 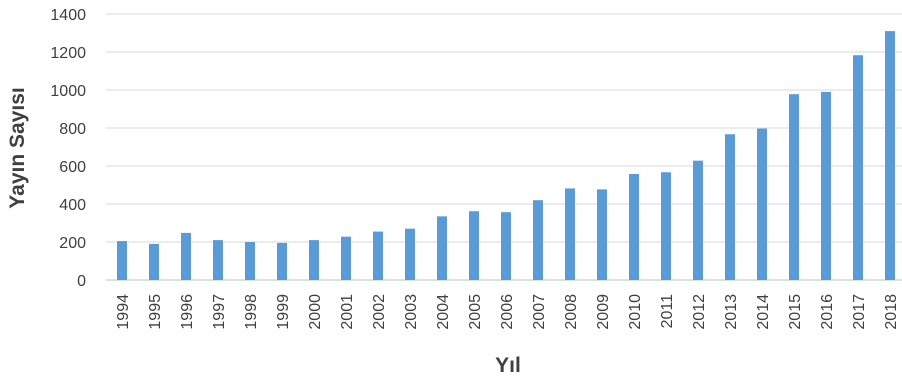 What do you see at coordinates (442, 248) in the screenshot?
I see `bar-2004` at bounding box center [442, 248].